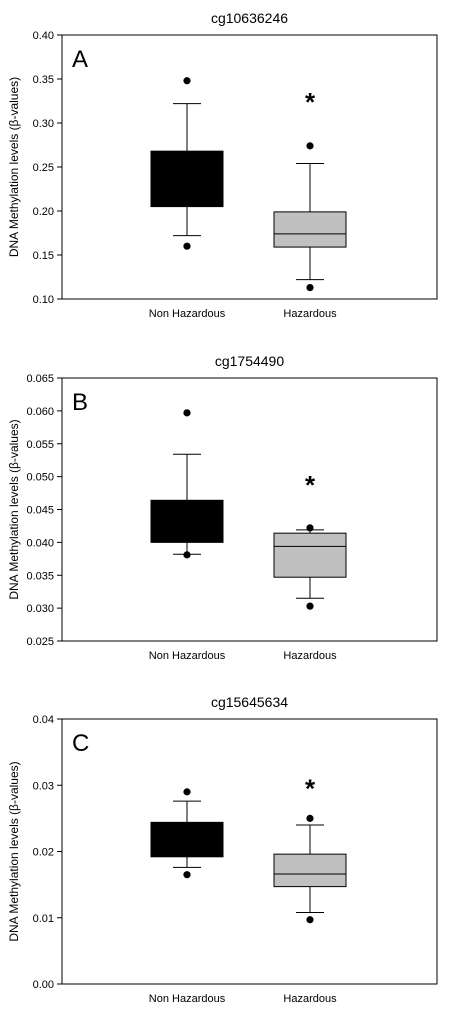  What do you see at coordinates (80, 402) in the screenshot?
I see `panel-letter: B` at bounding box center [80, 402].